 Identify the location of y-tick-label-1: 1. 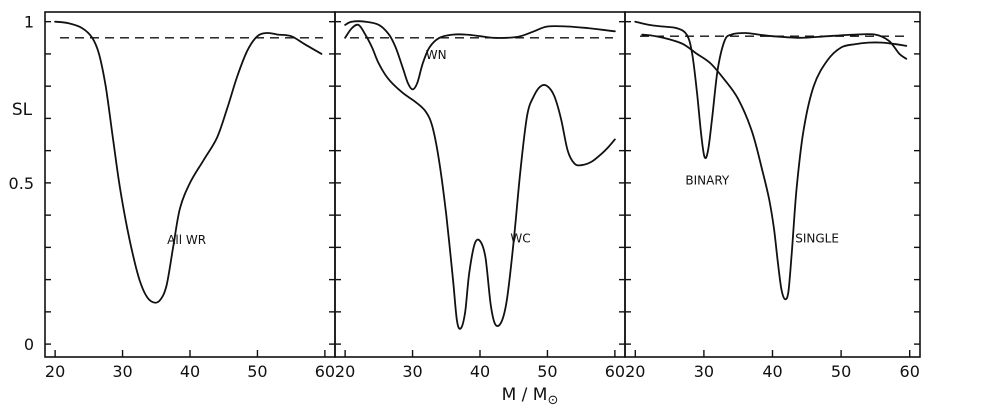
(29, 22).